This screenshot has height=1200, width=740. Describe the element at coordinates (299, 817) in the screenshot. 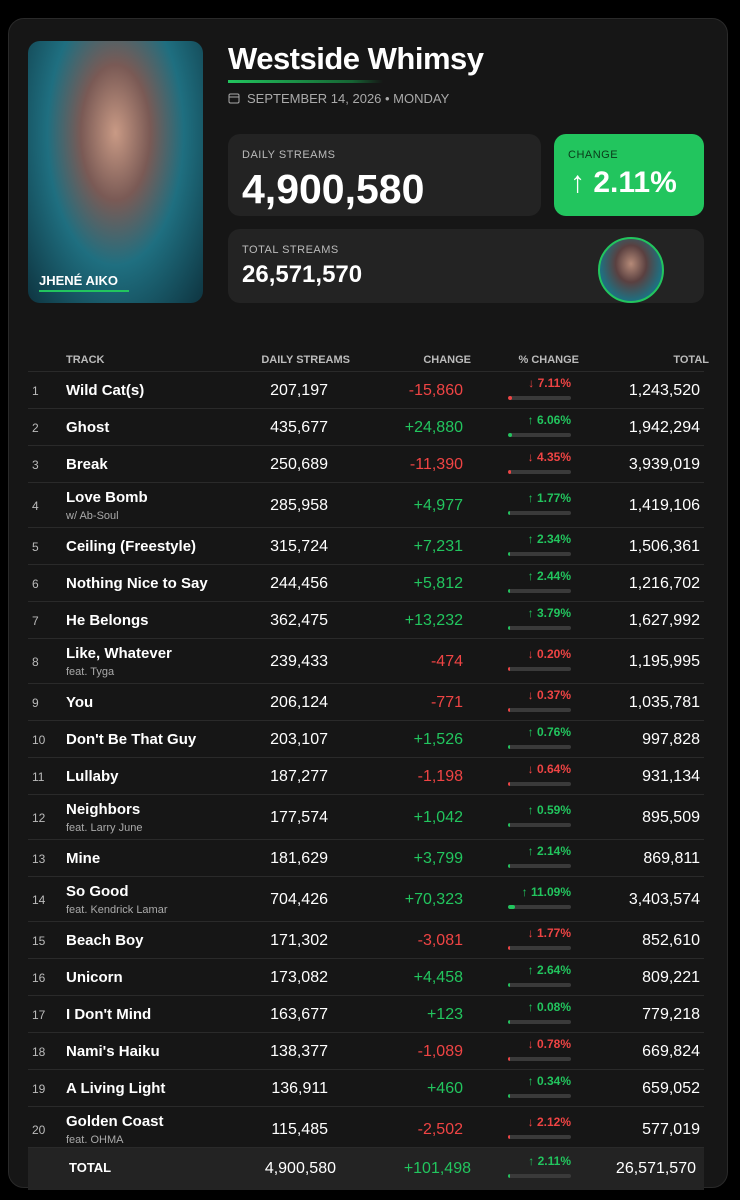

I see `daily-streams: 177,574` at that location.